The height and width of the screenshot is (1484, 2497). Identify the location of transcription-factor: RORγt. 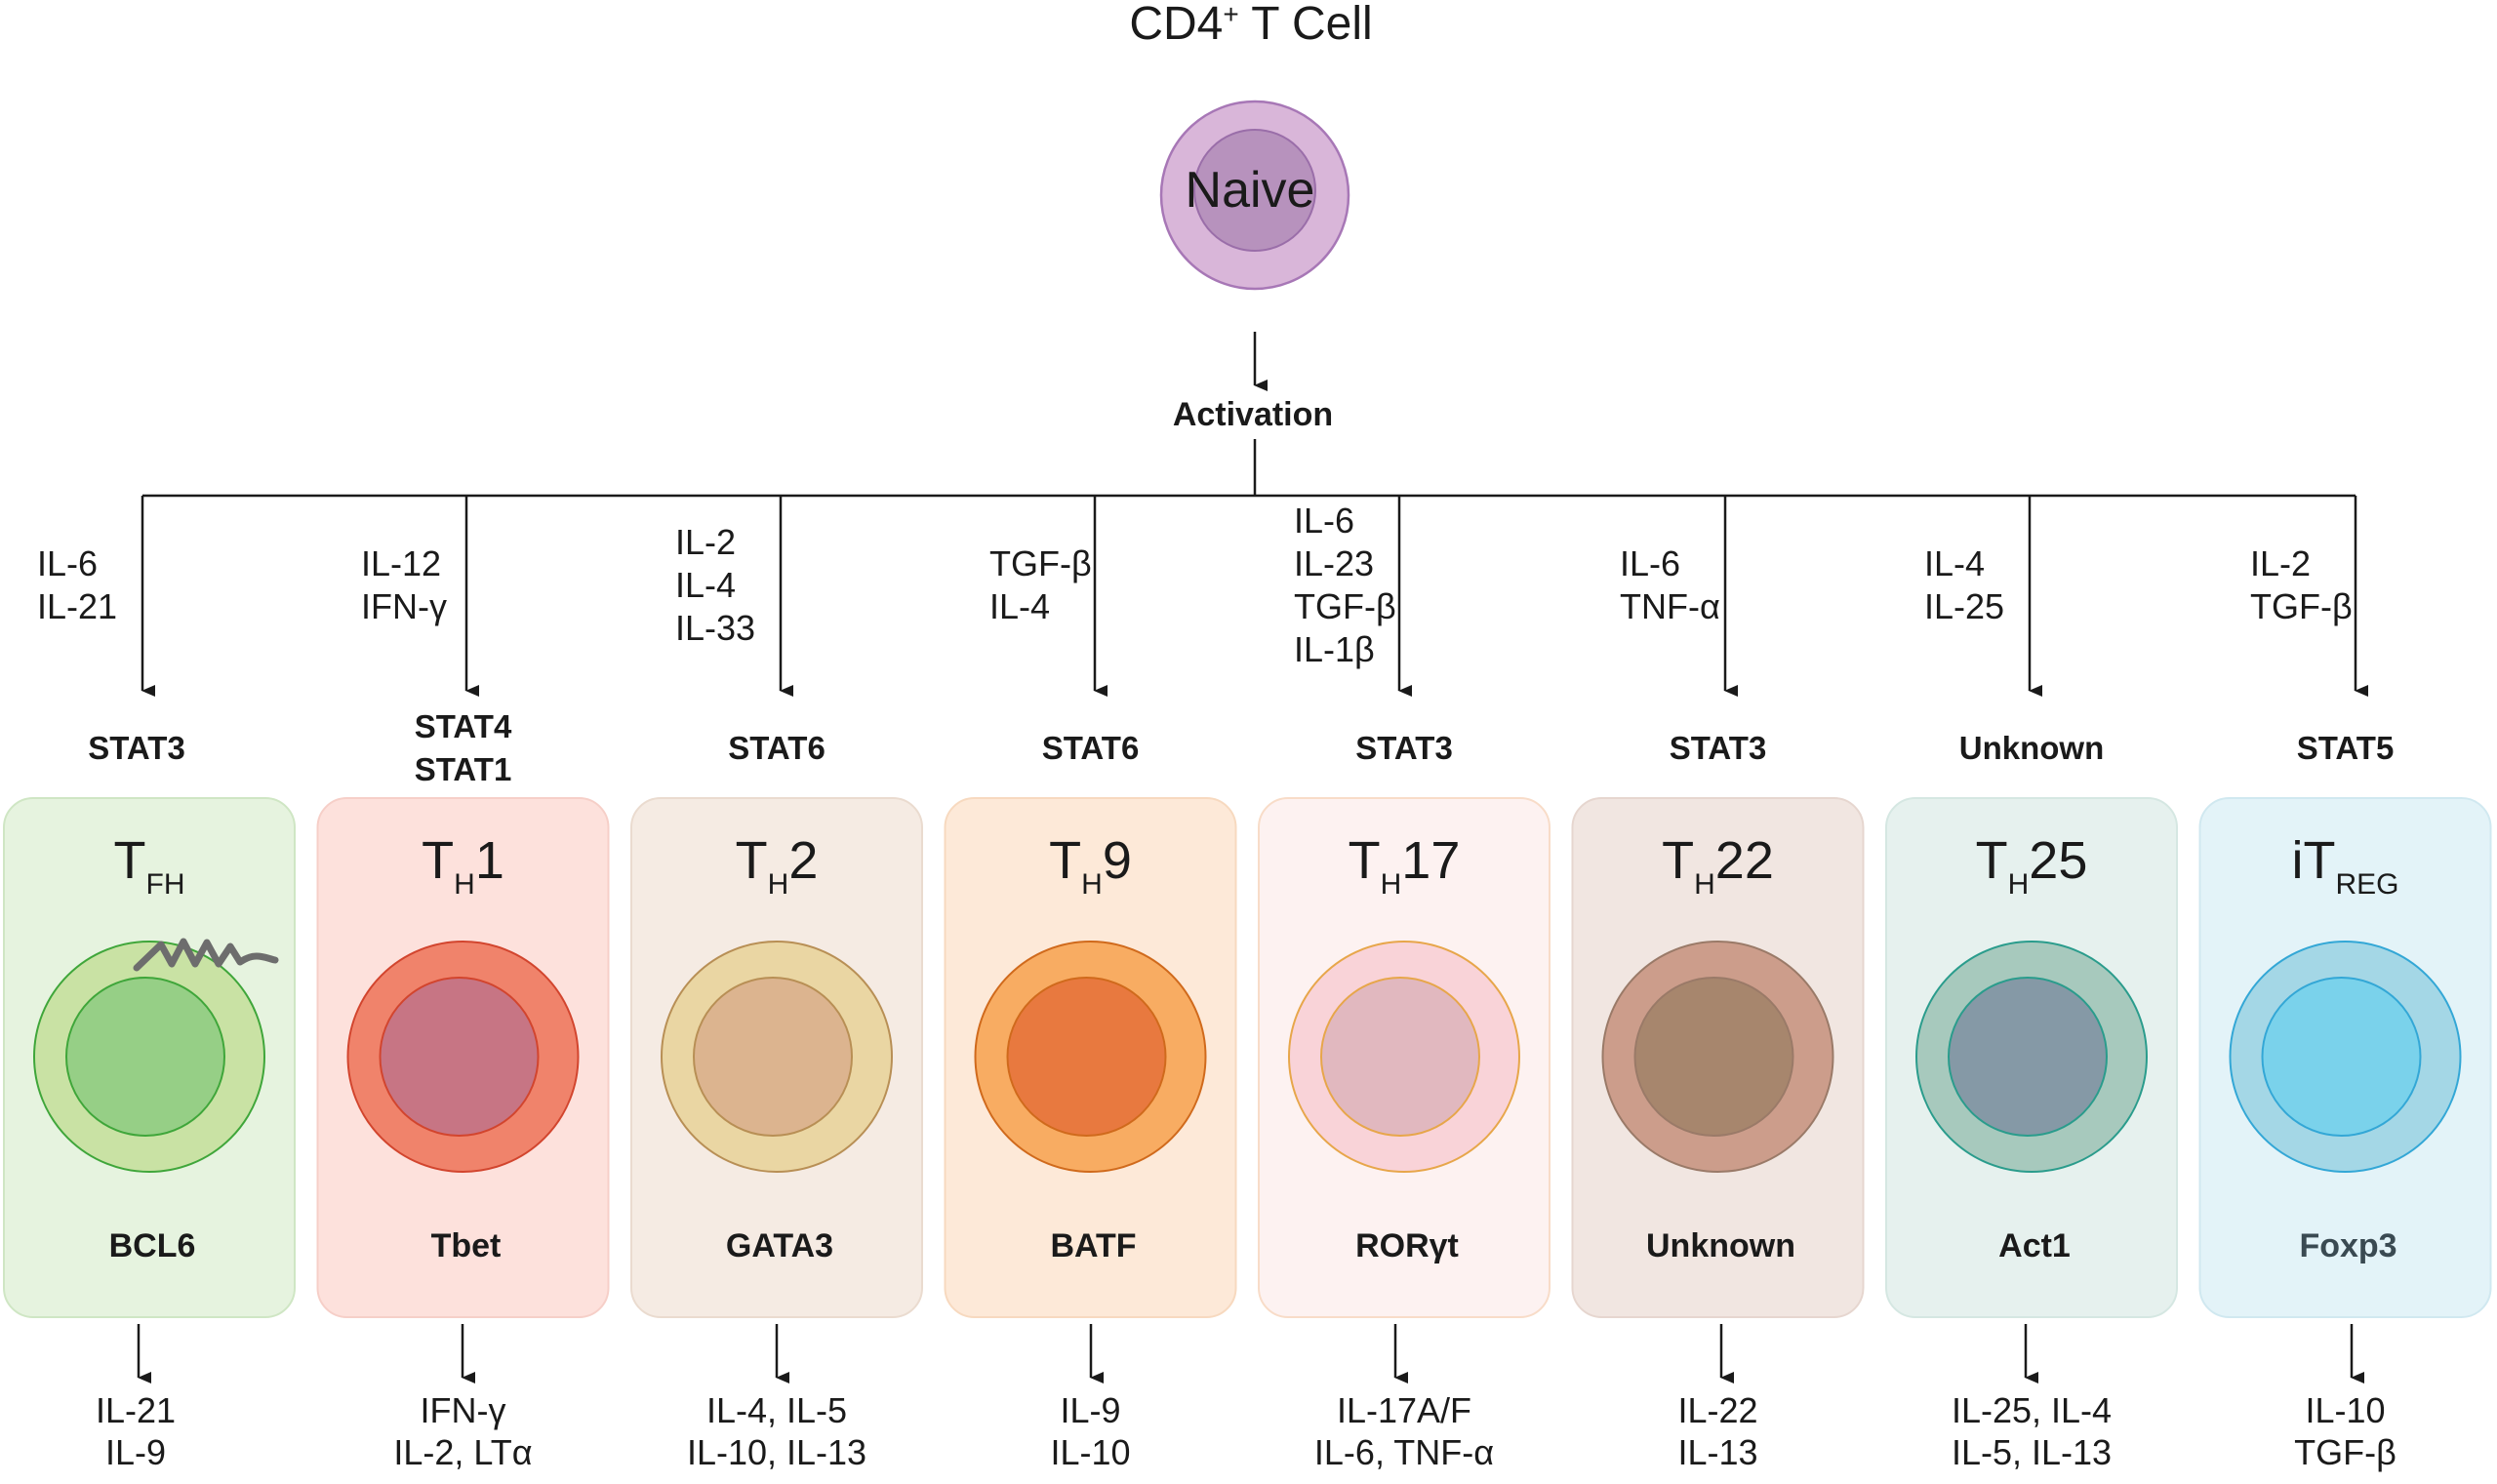
(1407, 1245).